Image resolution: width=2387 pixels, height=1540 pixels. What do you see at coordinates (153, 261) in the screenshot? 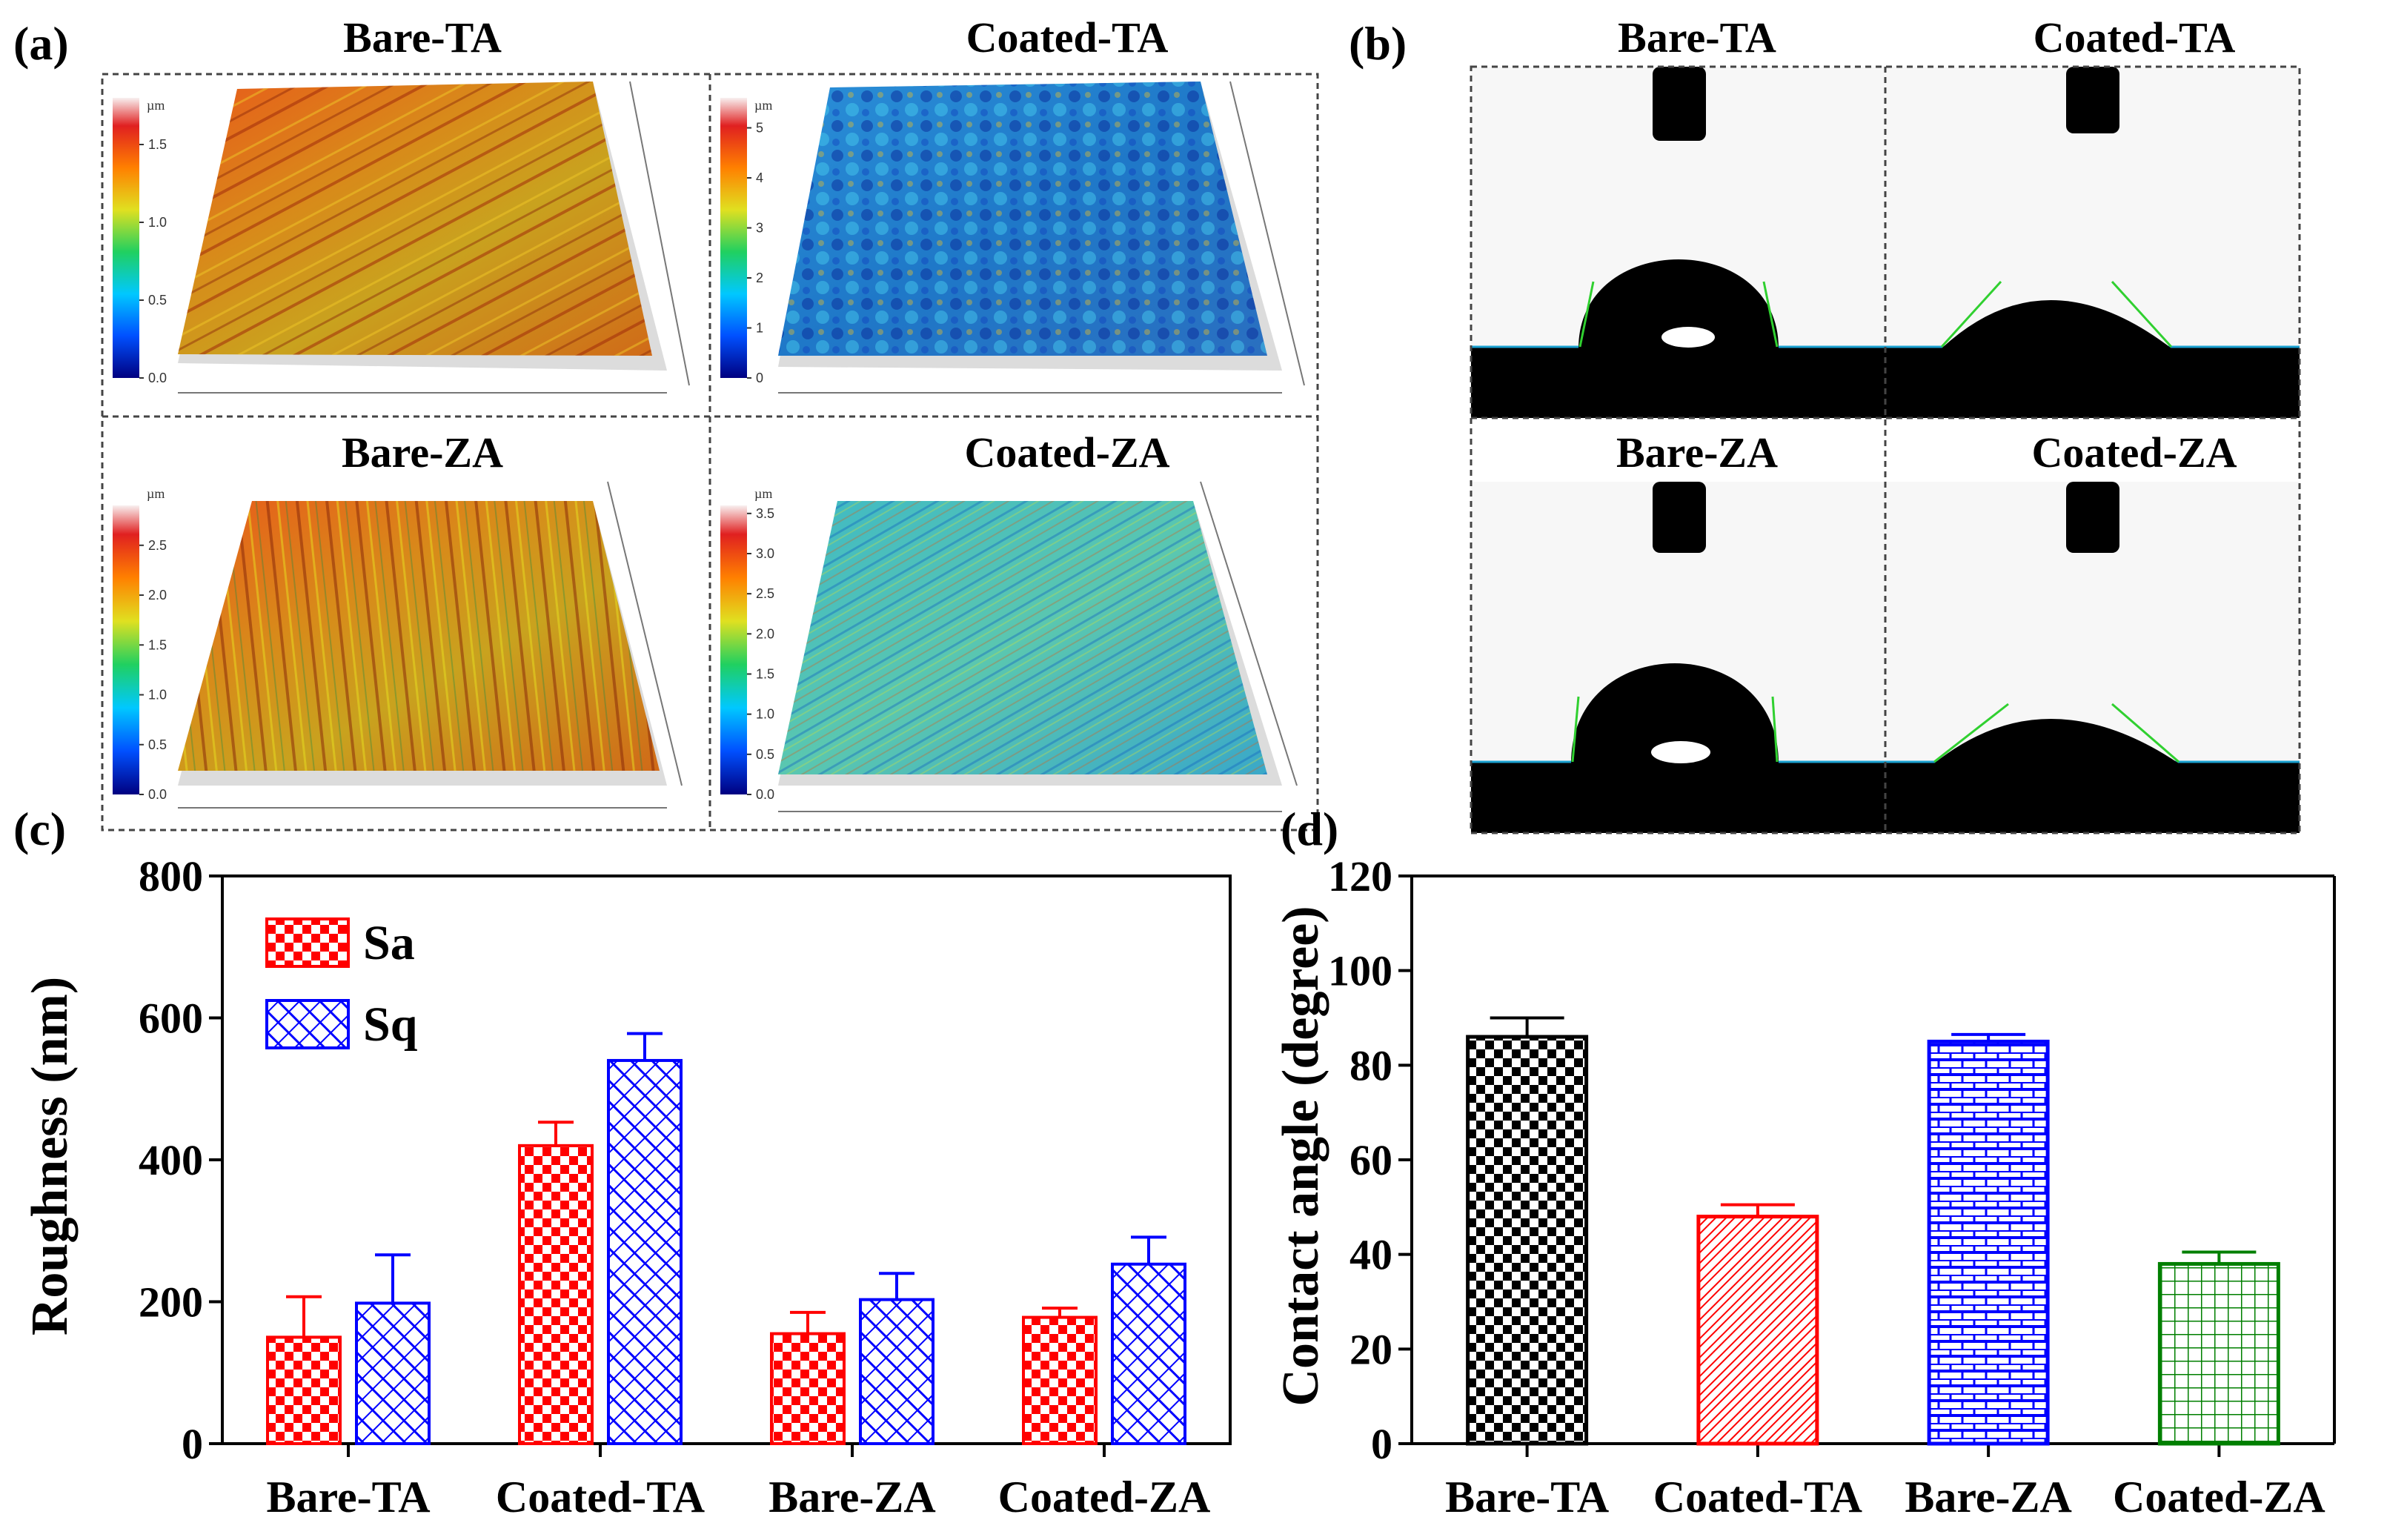
I see `color-scale-ticks: 0.0 0.5 1.0 1.5` at bounding box center [153, 261].